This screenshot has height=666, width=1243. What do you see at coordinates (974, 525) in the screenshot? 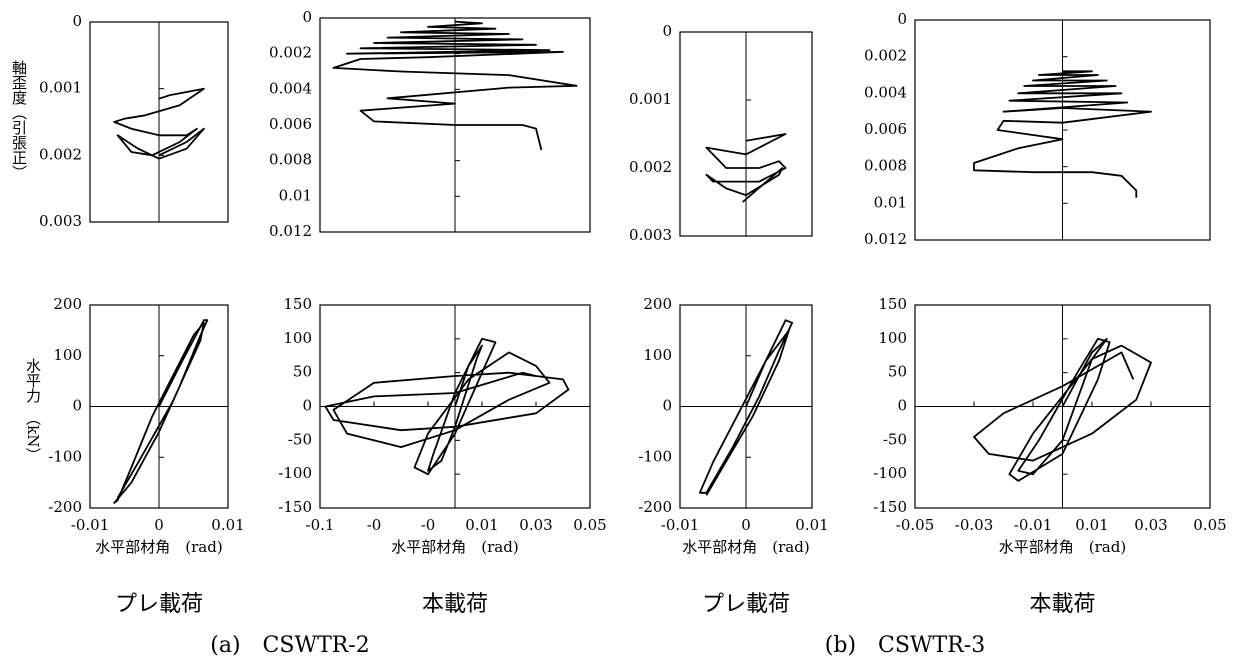
I see `x-tick-label: -0.03` at bounding box center [974, 525].